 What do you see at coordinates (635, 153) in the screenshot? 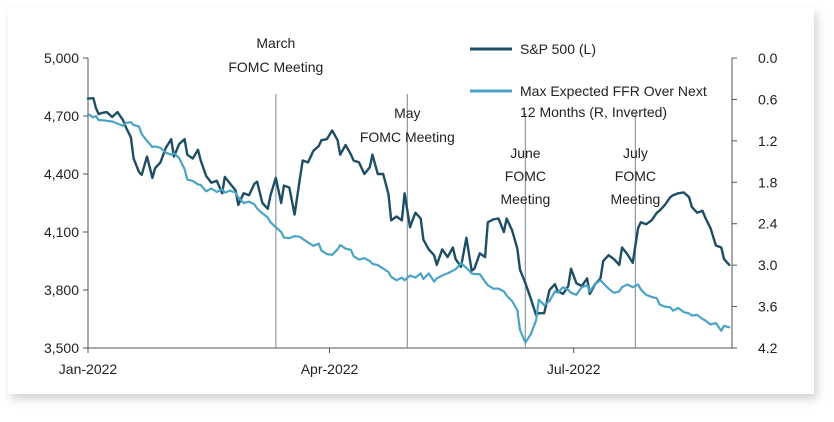
I see `fomc-event-label: July` at bounding box center [635, 153].